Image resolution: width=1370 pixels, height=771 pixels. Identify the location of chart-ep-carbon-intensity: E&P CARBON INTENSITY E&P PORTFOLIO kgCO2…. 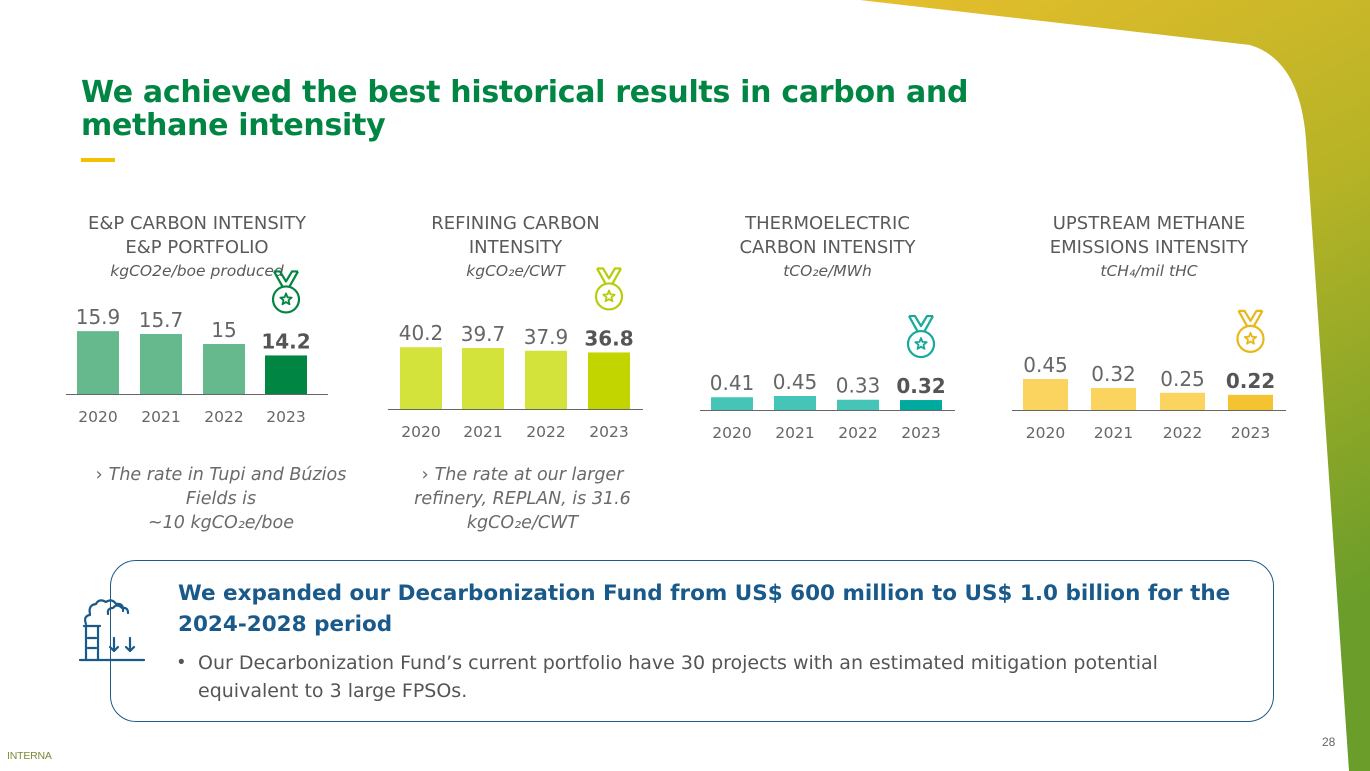
(197, 324).